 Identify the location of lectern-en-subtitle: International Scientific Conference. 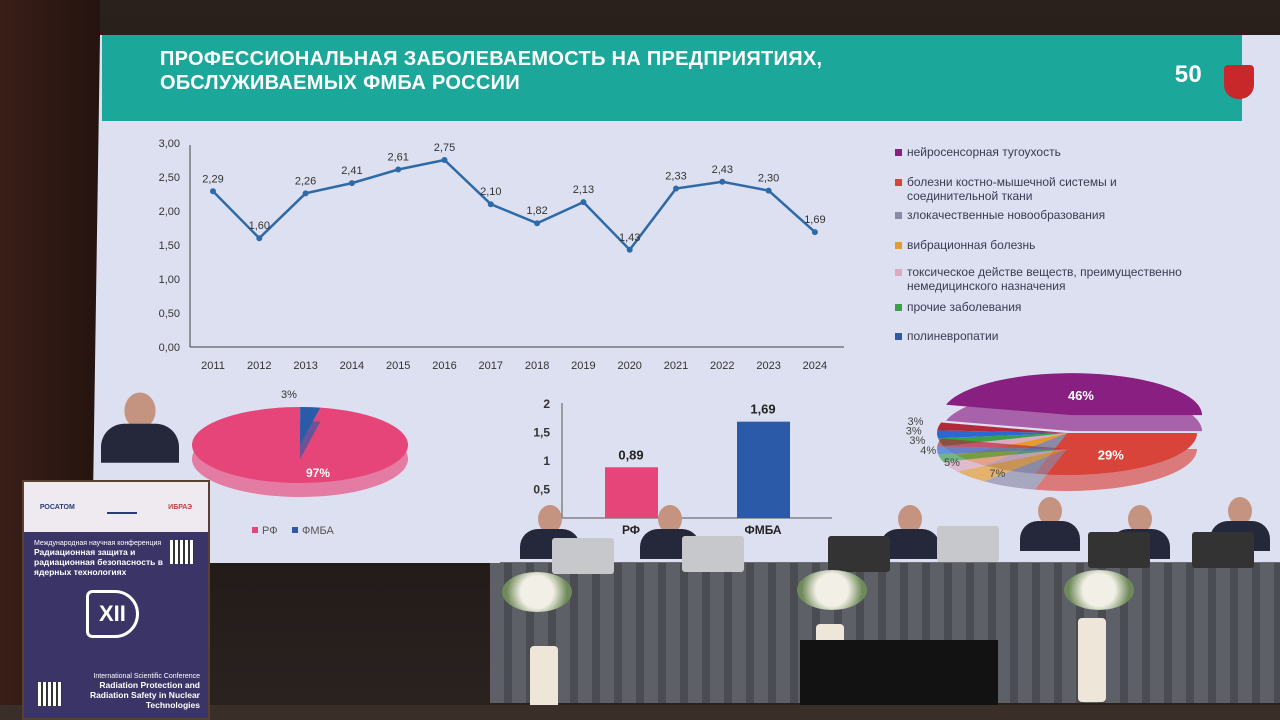
(146, 676).